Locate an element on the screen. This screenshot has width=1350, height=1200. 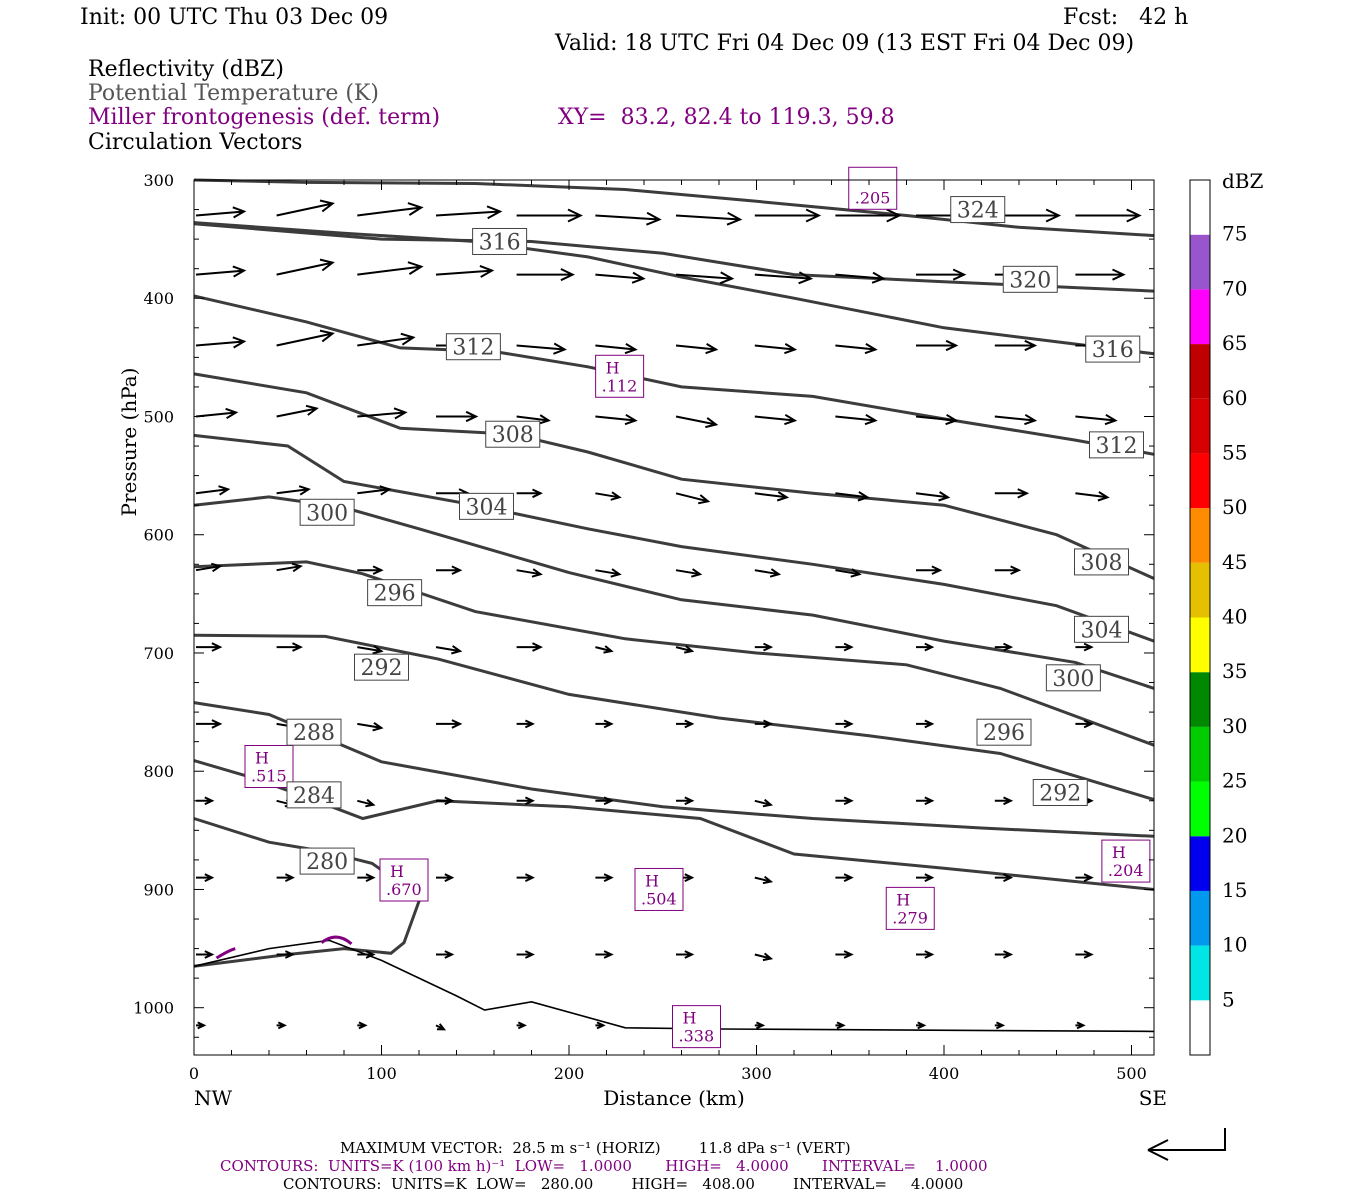
isentrope-label: 296 is located at coordinates (1004, 733).